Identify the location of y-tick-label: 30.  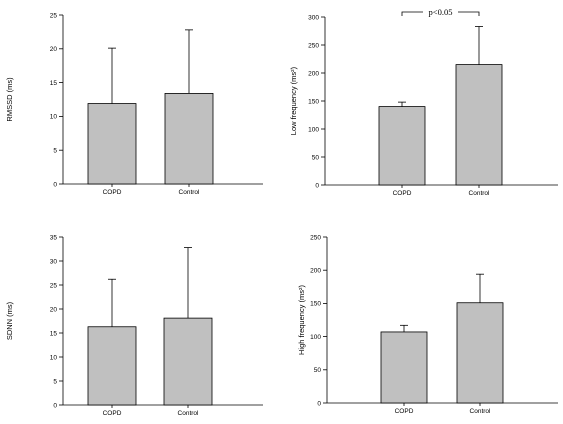
(54, 261).